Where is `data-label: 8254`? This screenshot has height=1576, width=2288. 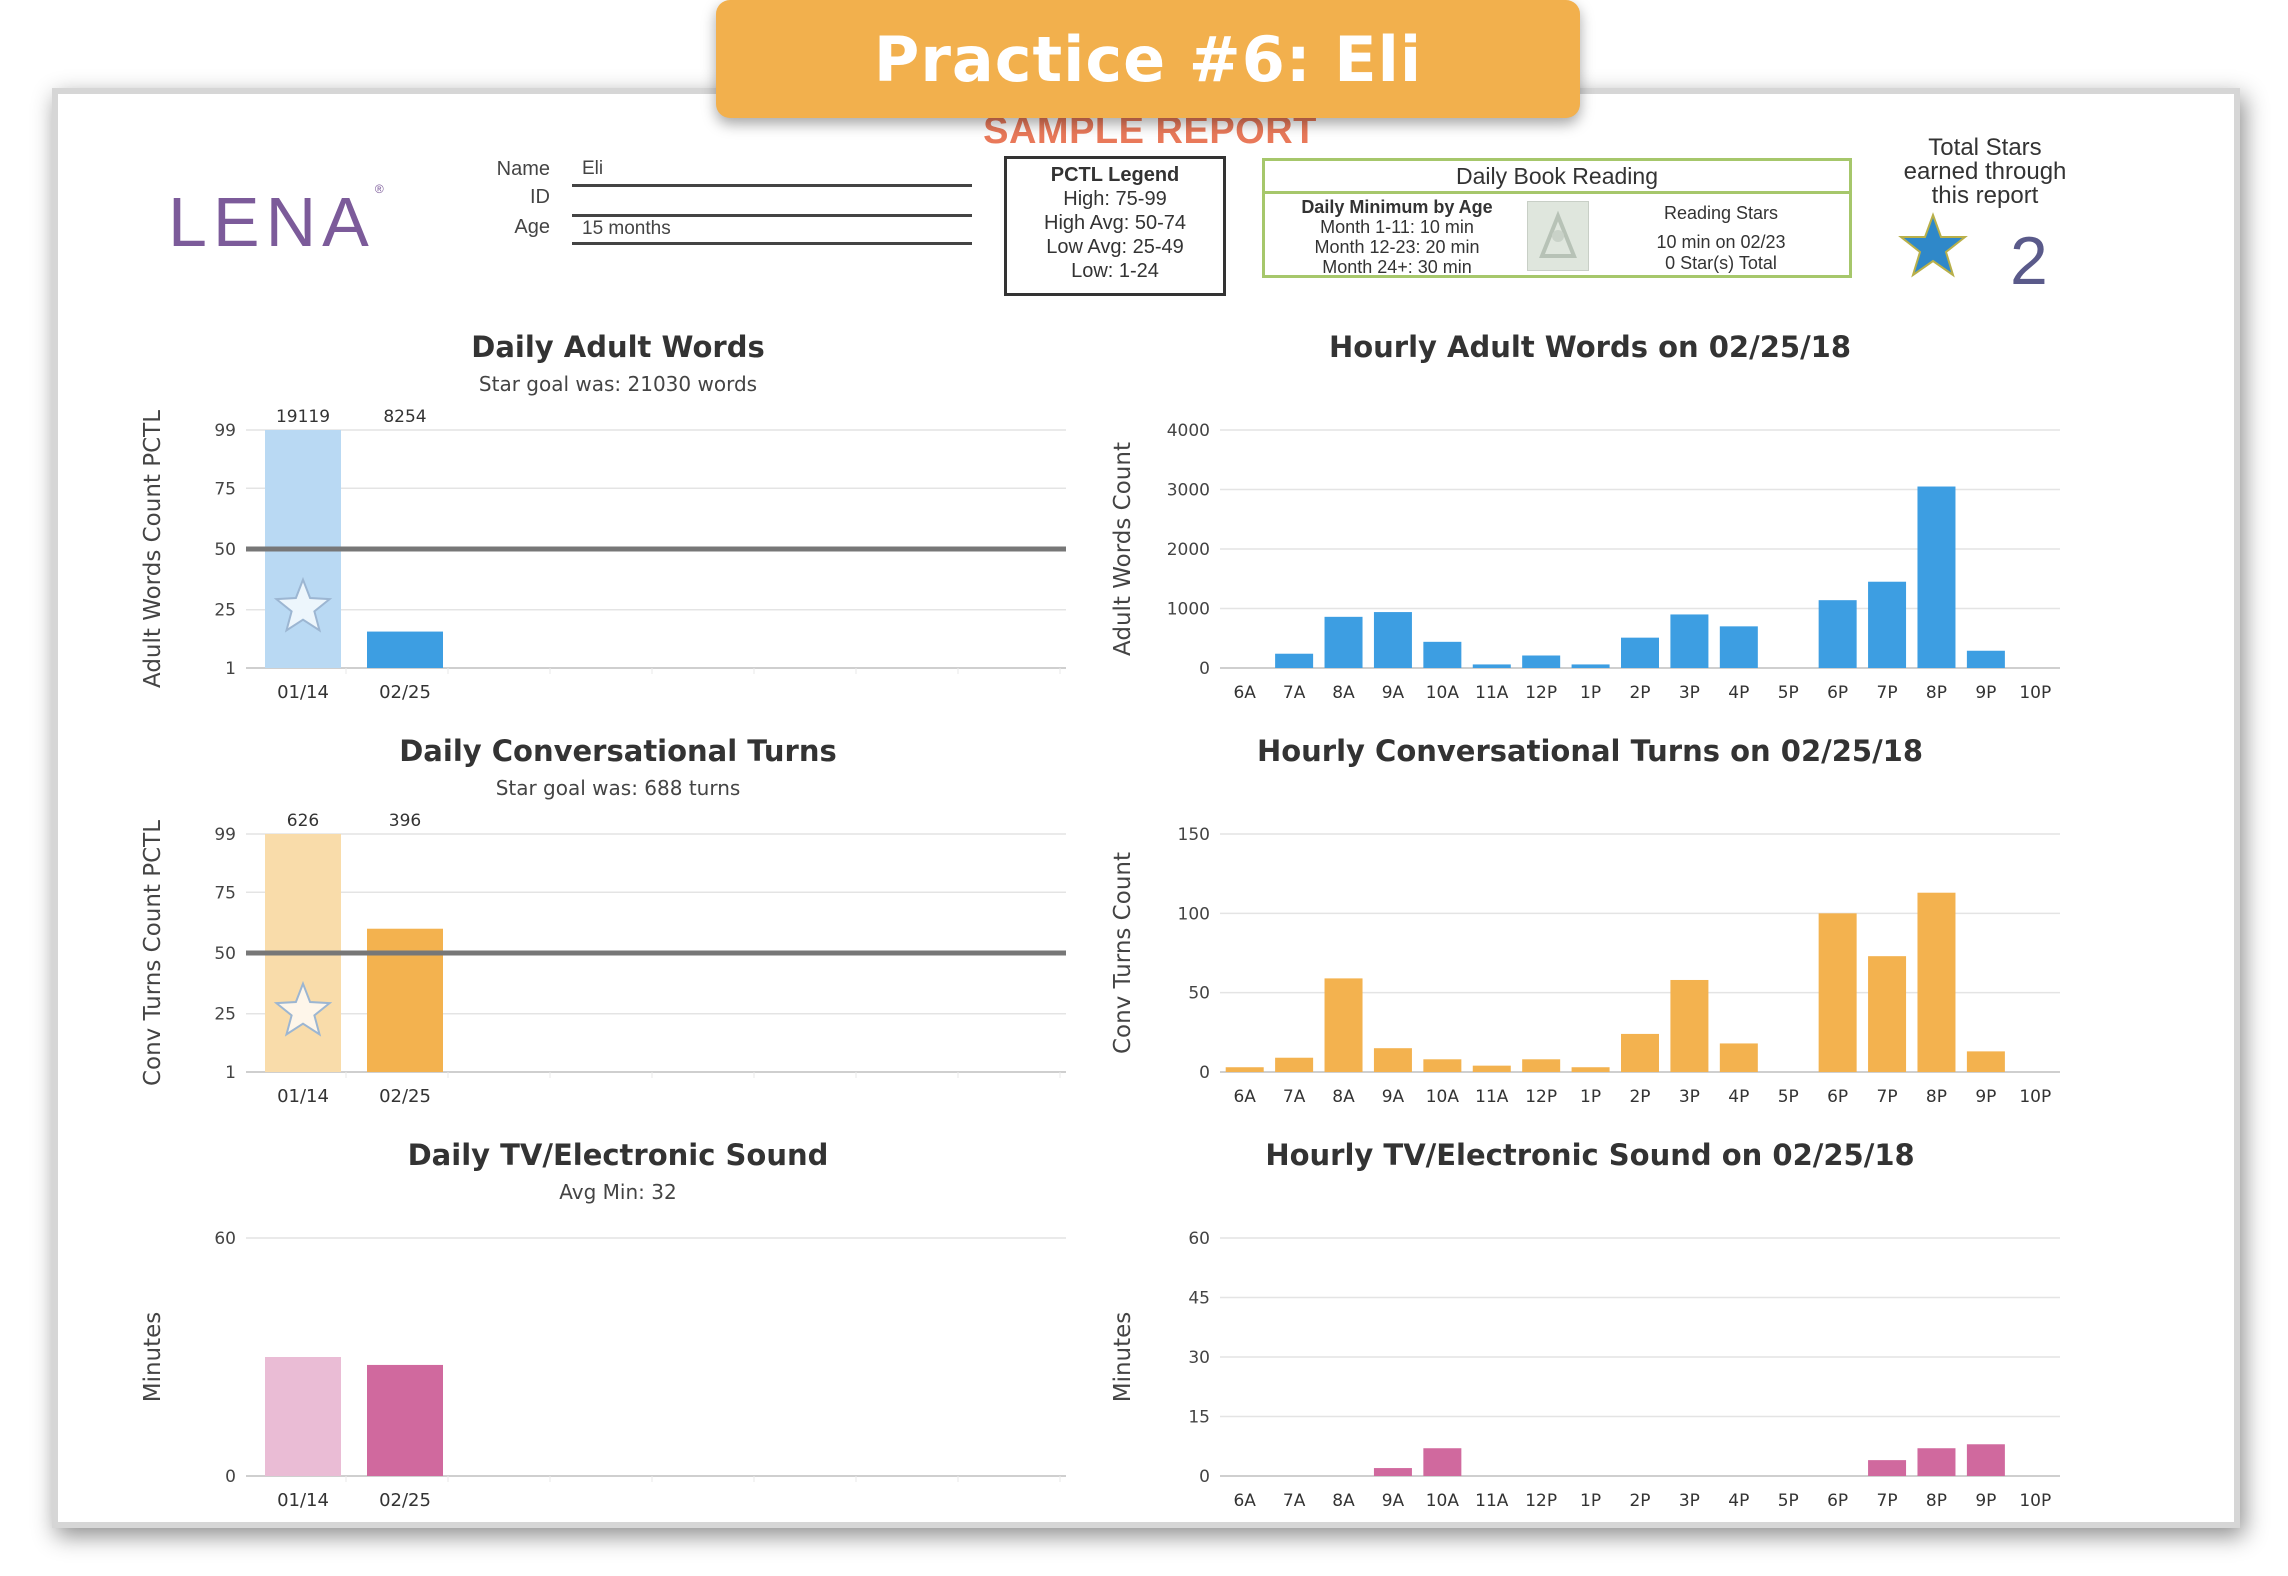 data-label: 8254 is located at coordinates (404, 417).